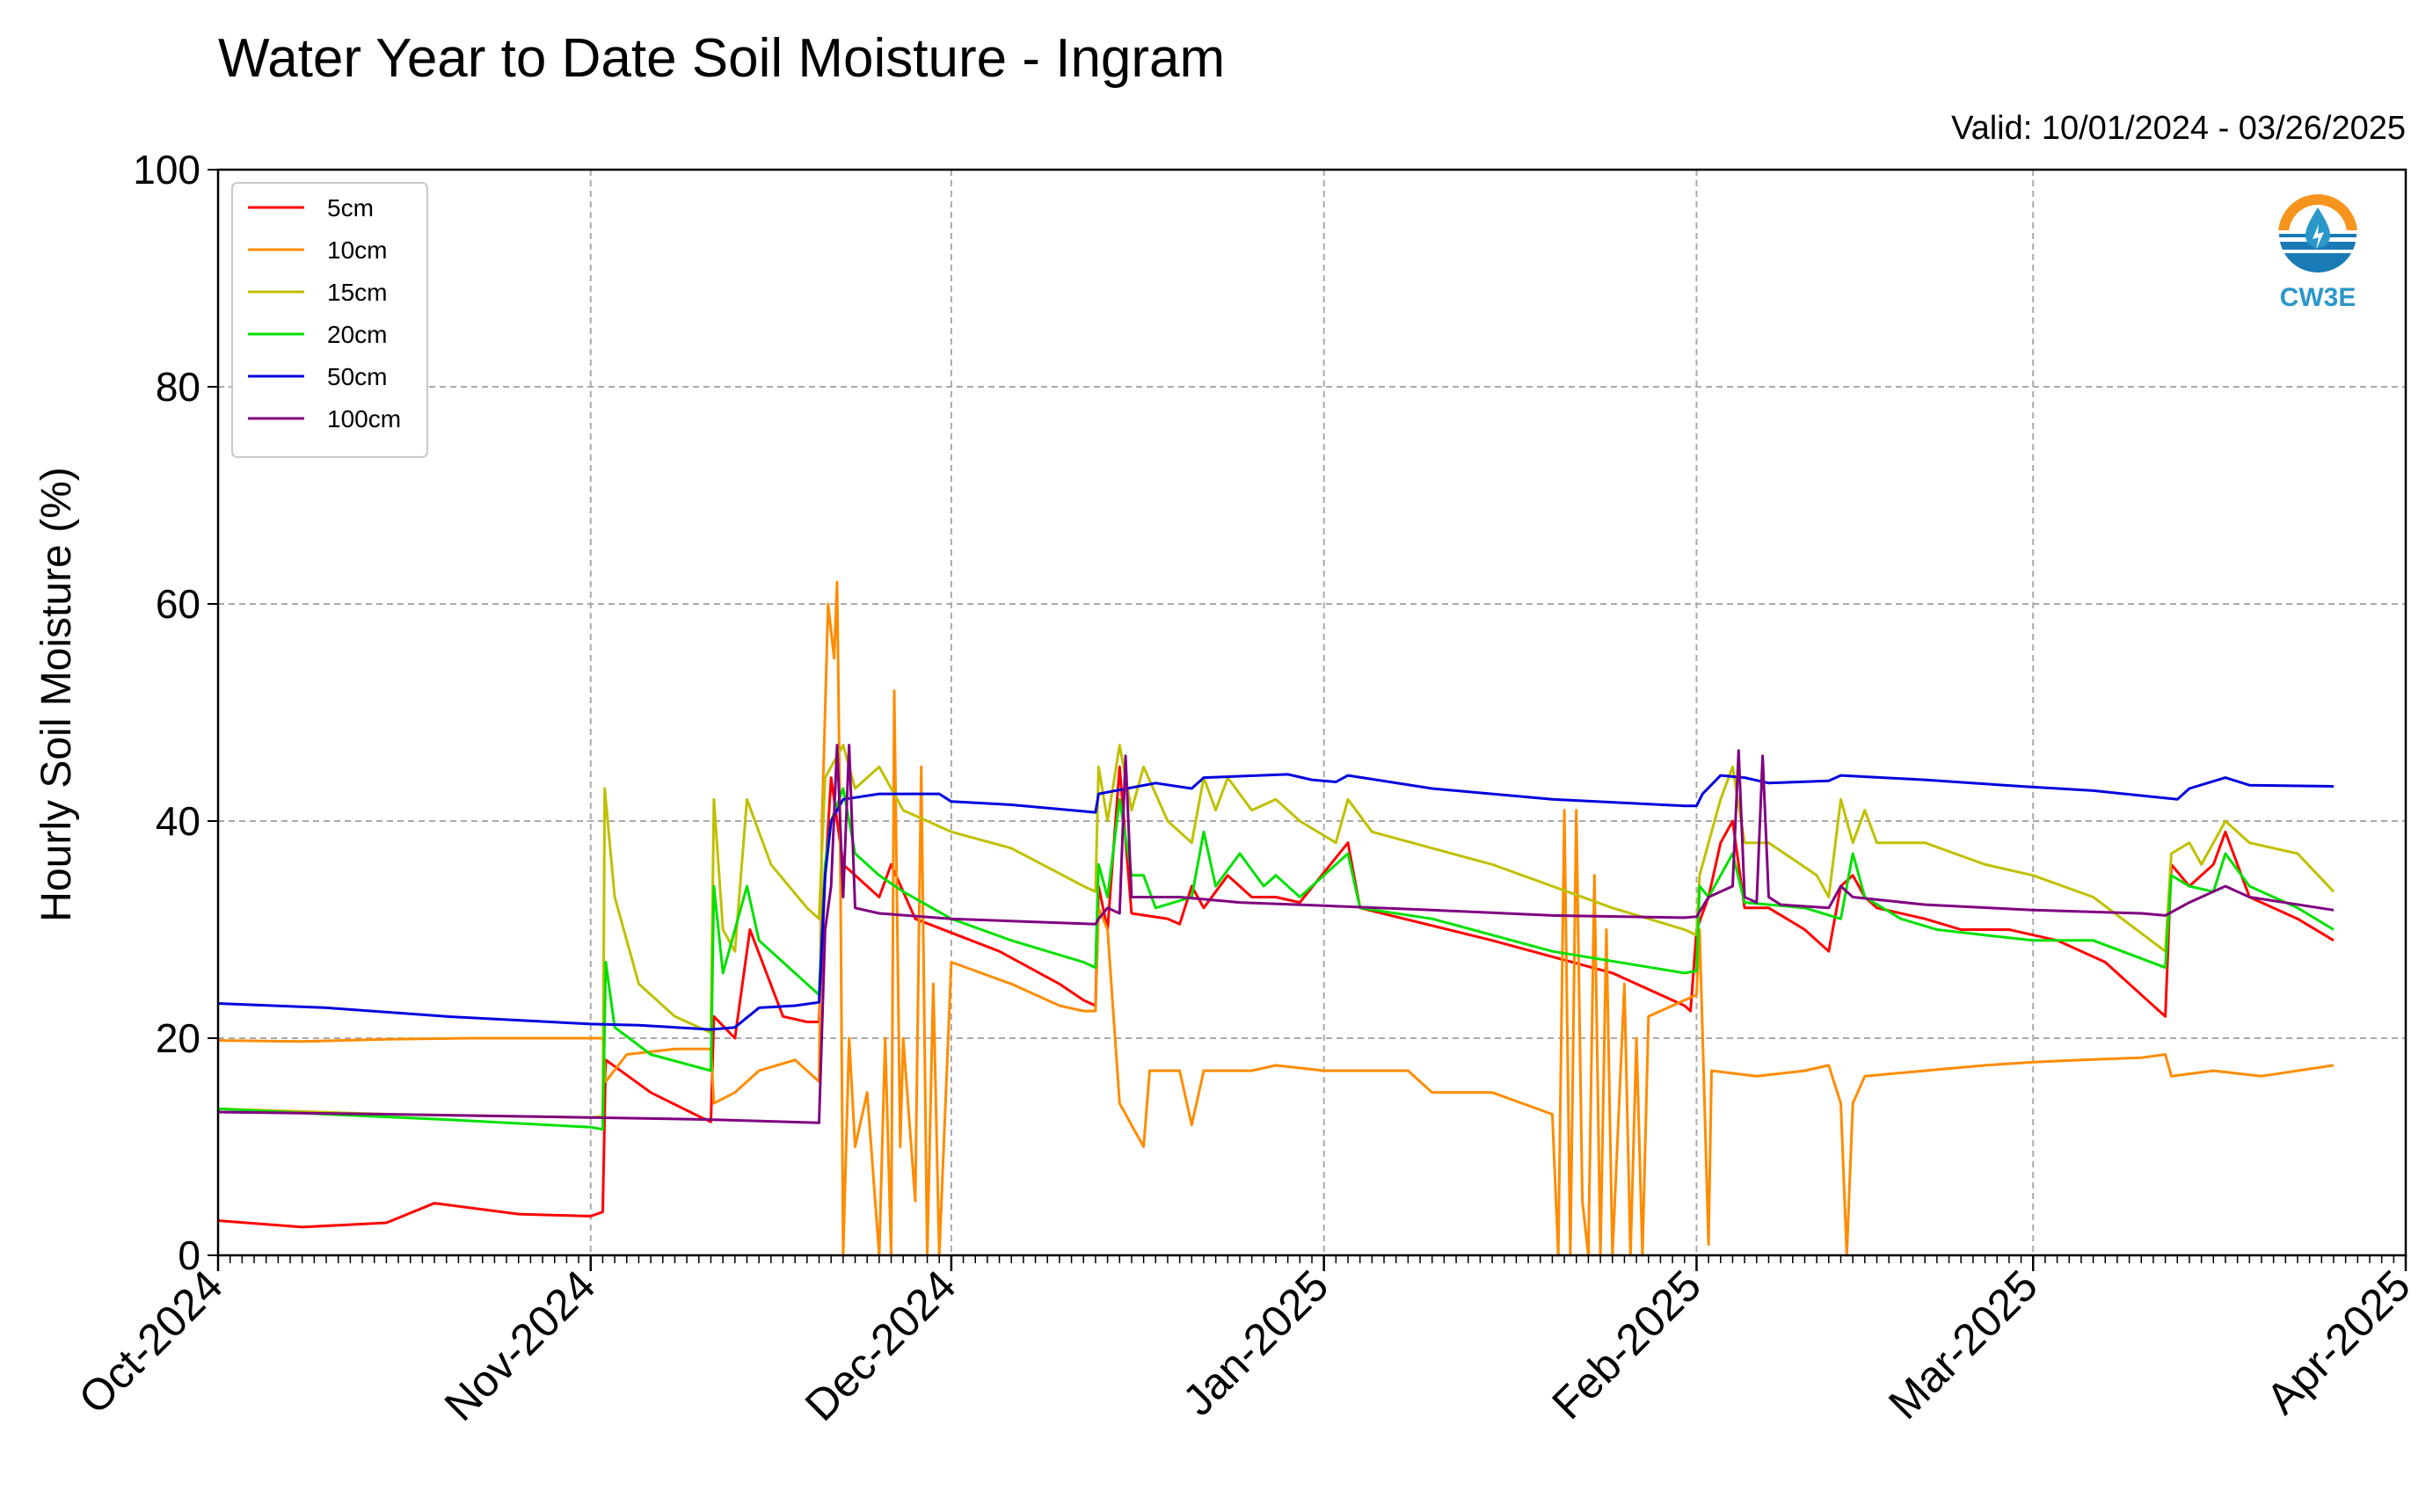 The image size is (2433, 1512). Describe the element at coordinates (1255, 1343) in the screenshot. I see `x-tick-label: Jan-2025` at that location.